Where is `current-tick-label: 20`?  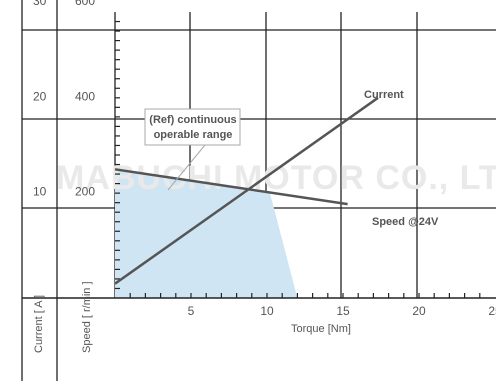
current-tick-label: 20 is located at coordinates (40, 96).